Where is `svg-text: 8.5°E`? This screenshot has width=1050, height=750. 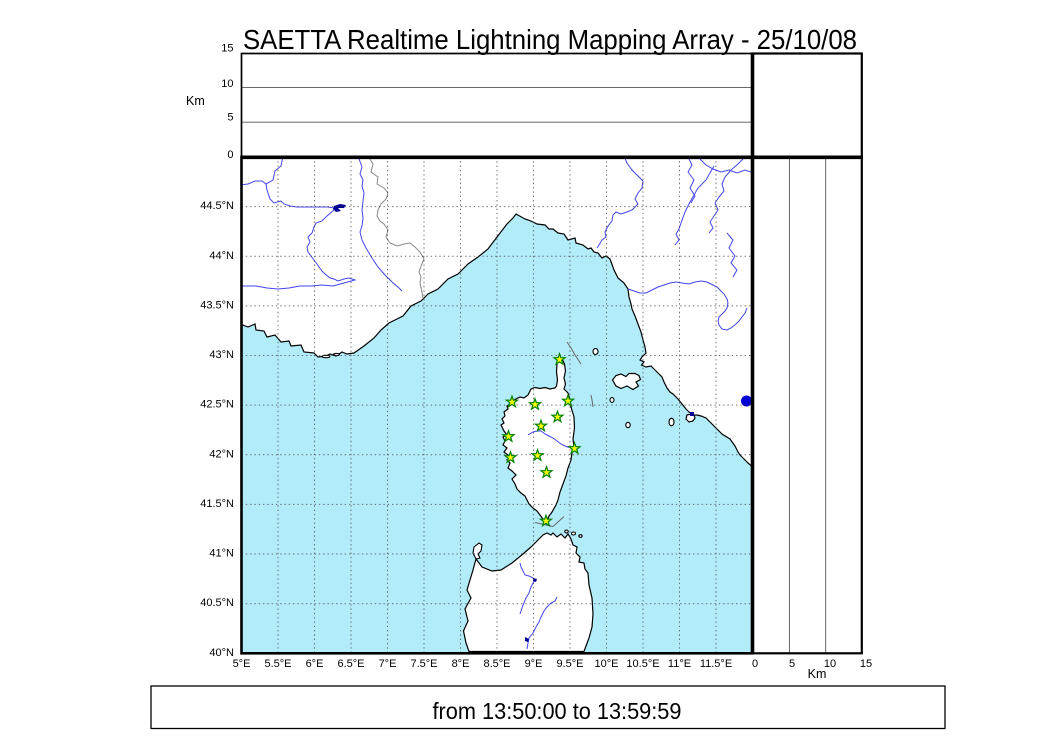 svg-text: 8.5°E is located at coordinates (496, 664).